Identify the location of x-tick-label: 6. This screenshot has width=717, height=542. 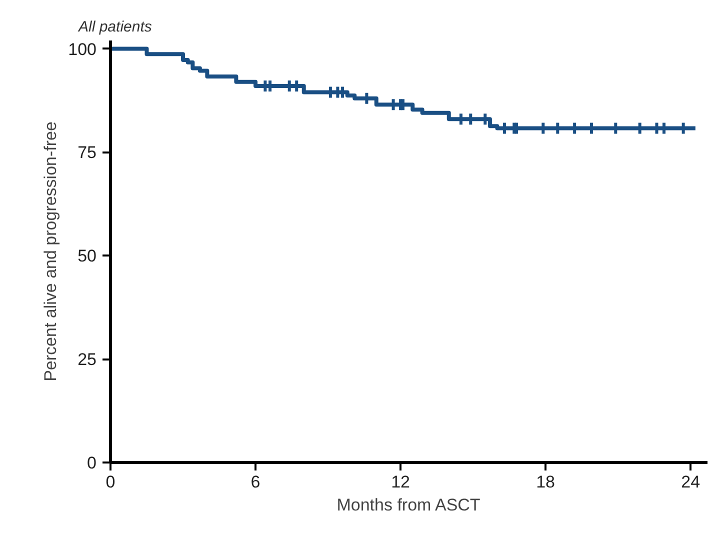
(255, 482).